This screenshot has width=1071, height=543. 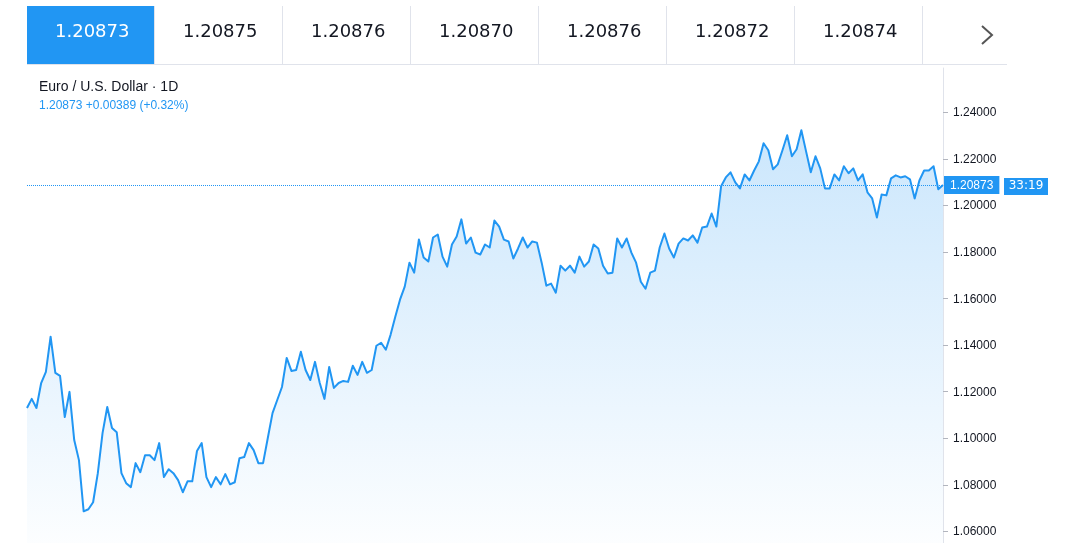 I want to click on y-tick-label: 1.22000, so click(x=975, y=158).